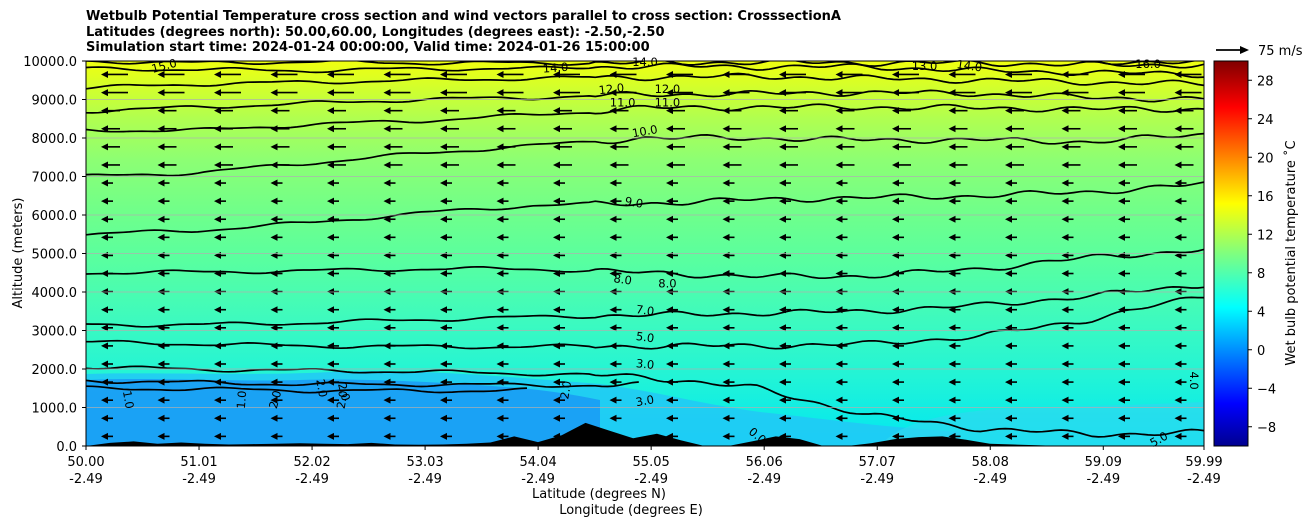  What do you see at coordinates (343, 412) in the screenshot?
I see `cold-core` at bounding box center [343, 412].